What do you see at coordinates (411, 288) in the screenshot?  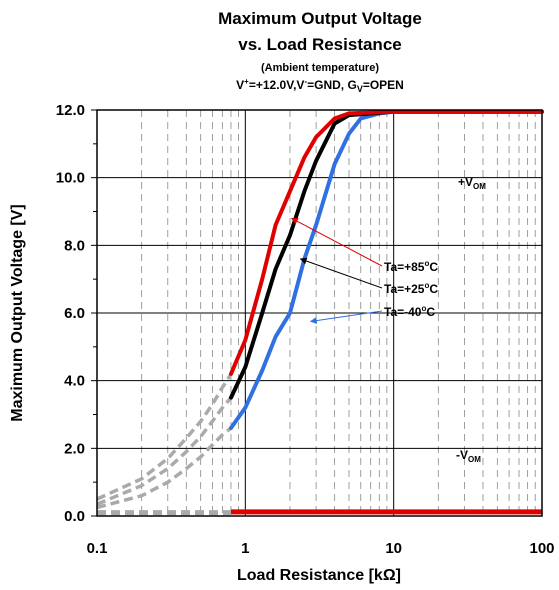 I see `legend-label-25: Ta=+25oC` at bounding box center [411, 288].